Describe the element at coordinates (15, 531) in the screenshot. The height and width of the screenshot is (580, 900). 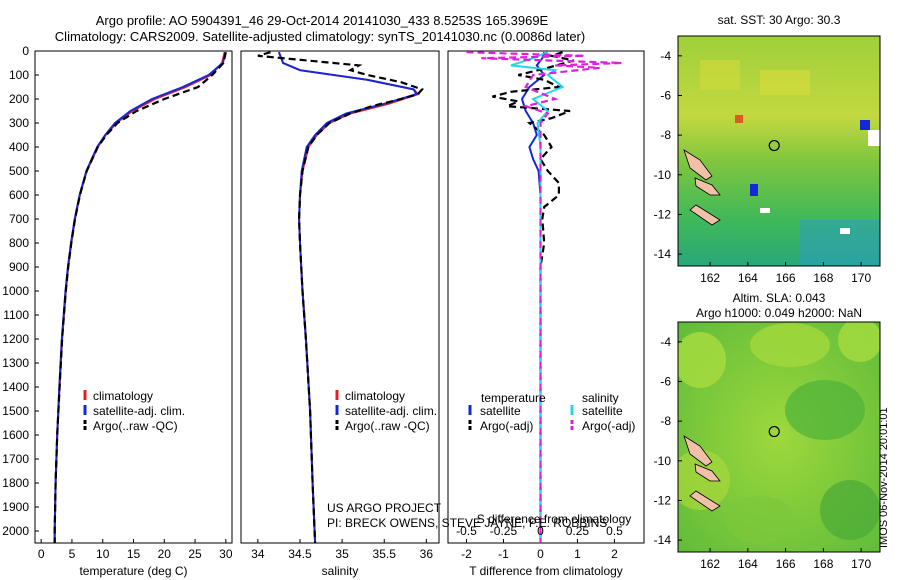
I see `depth-ytick-label: 2000` at that location.